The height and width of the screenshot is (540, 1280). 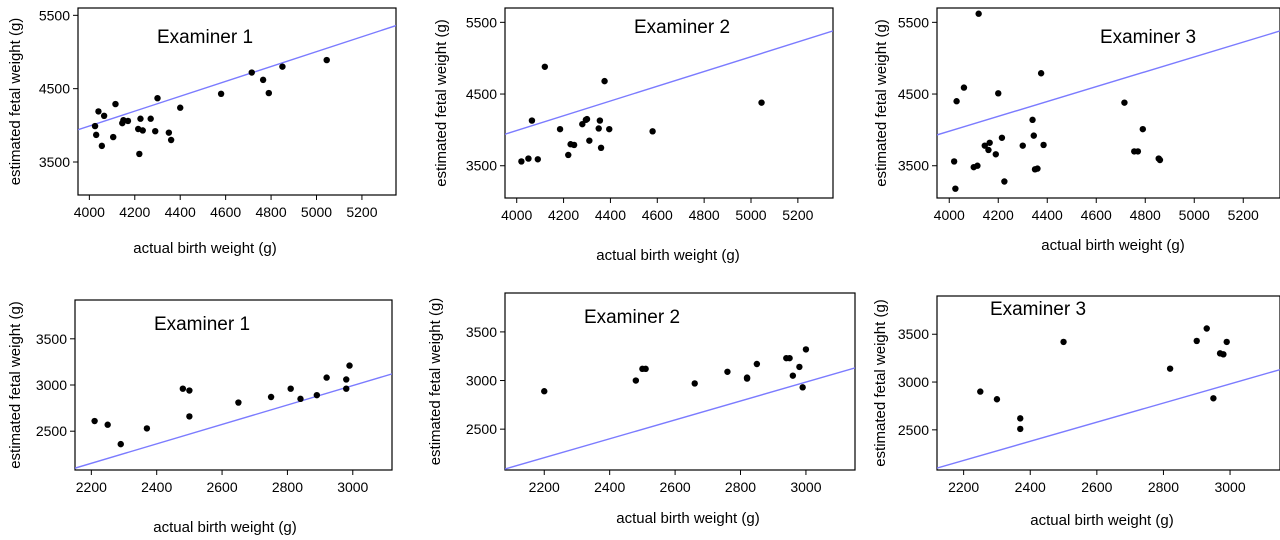 I want to click on x-tick-label: 5200, so click(x=361, y=212).